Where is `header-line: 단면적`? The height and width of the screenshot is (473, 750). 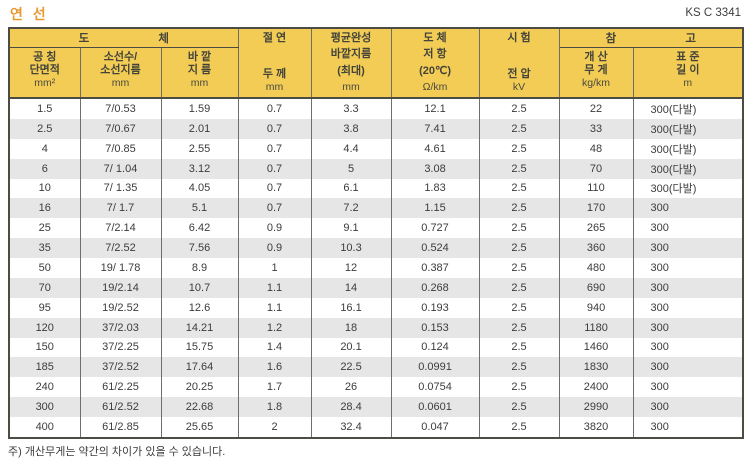
header-line: 단면적 is located at coordinates (44, 70).